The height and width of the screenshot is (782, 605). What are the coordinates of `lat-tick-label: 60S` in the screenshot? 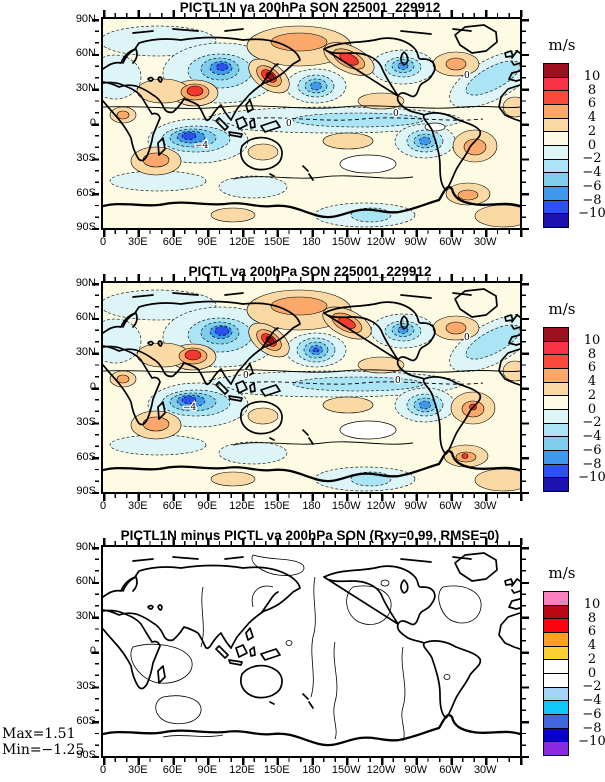 It's located at (86, 720).